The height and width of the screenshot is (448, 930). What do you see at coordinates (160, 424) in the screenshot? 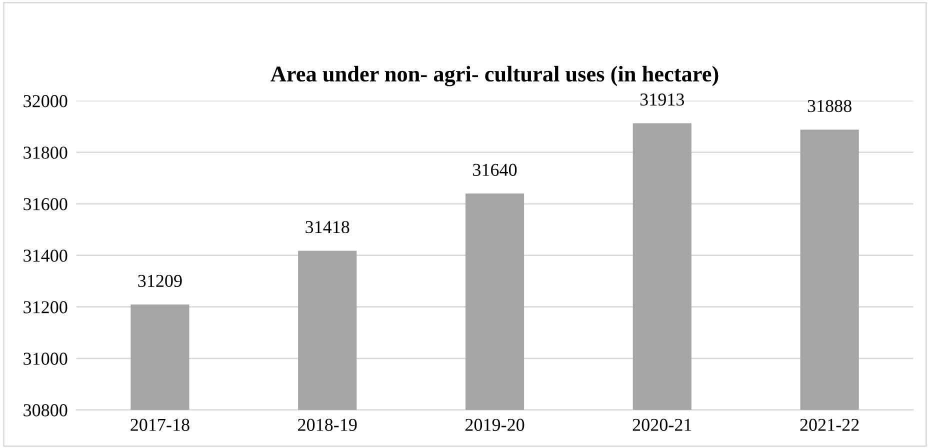
I see `x-tick-label: 2017-18` at bounding box center [160, 424].